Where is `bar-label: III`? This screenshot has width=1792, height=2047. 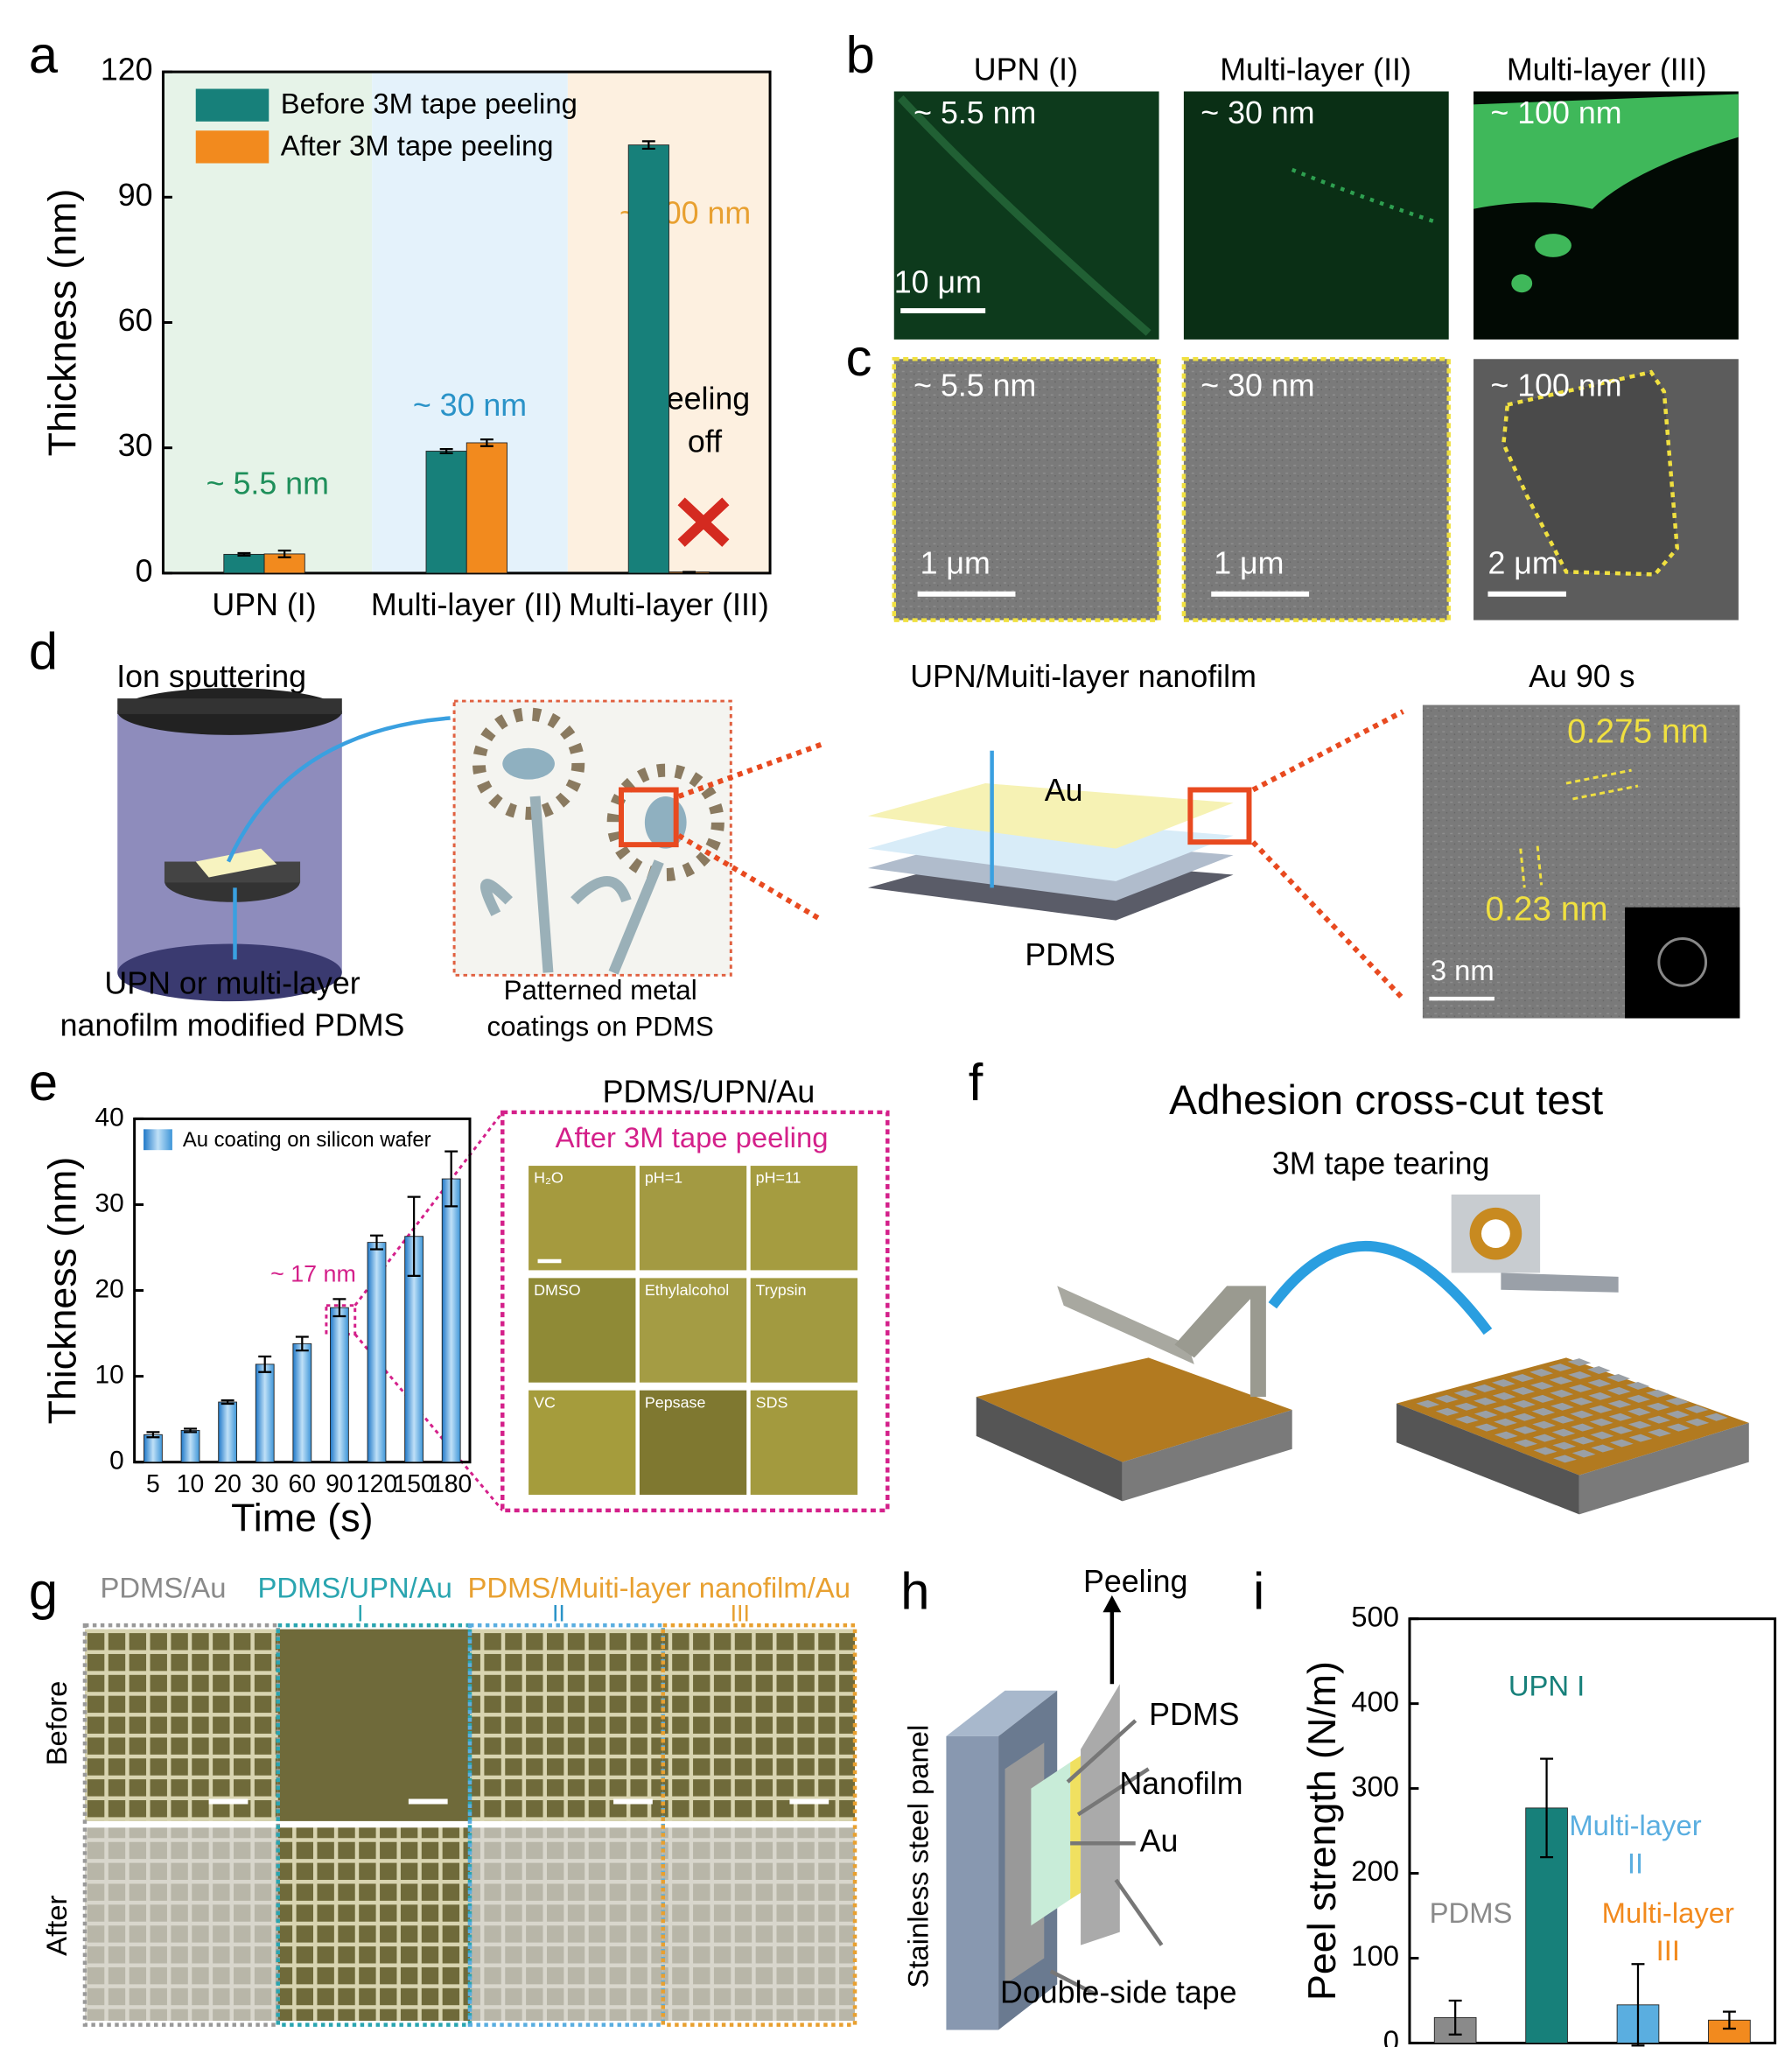
bar-label: III is located at coordinates (1668, 1950).